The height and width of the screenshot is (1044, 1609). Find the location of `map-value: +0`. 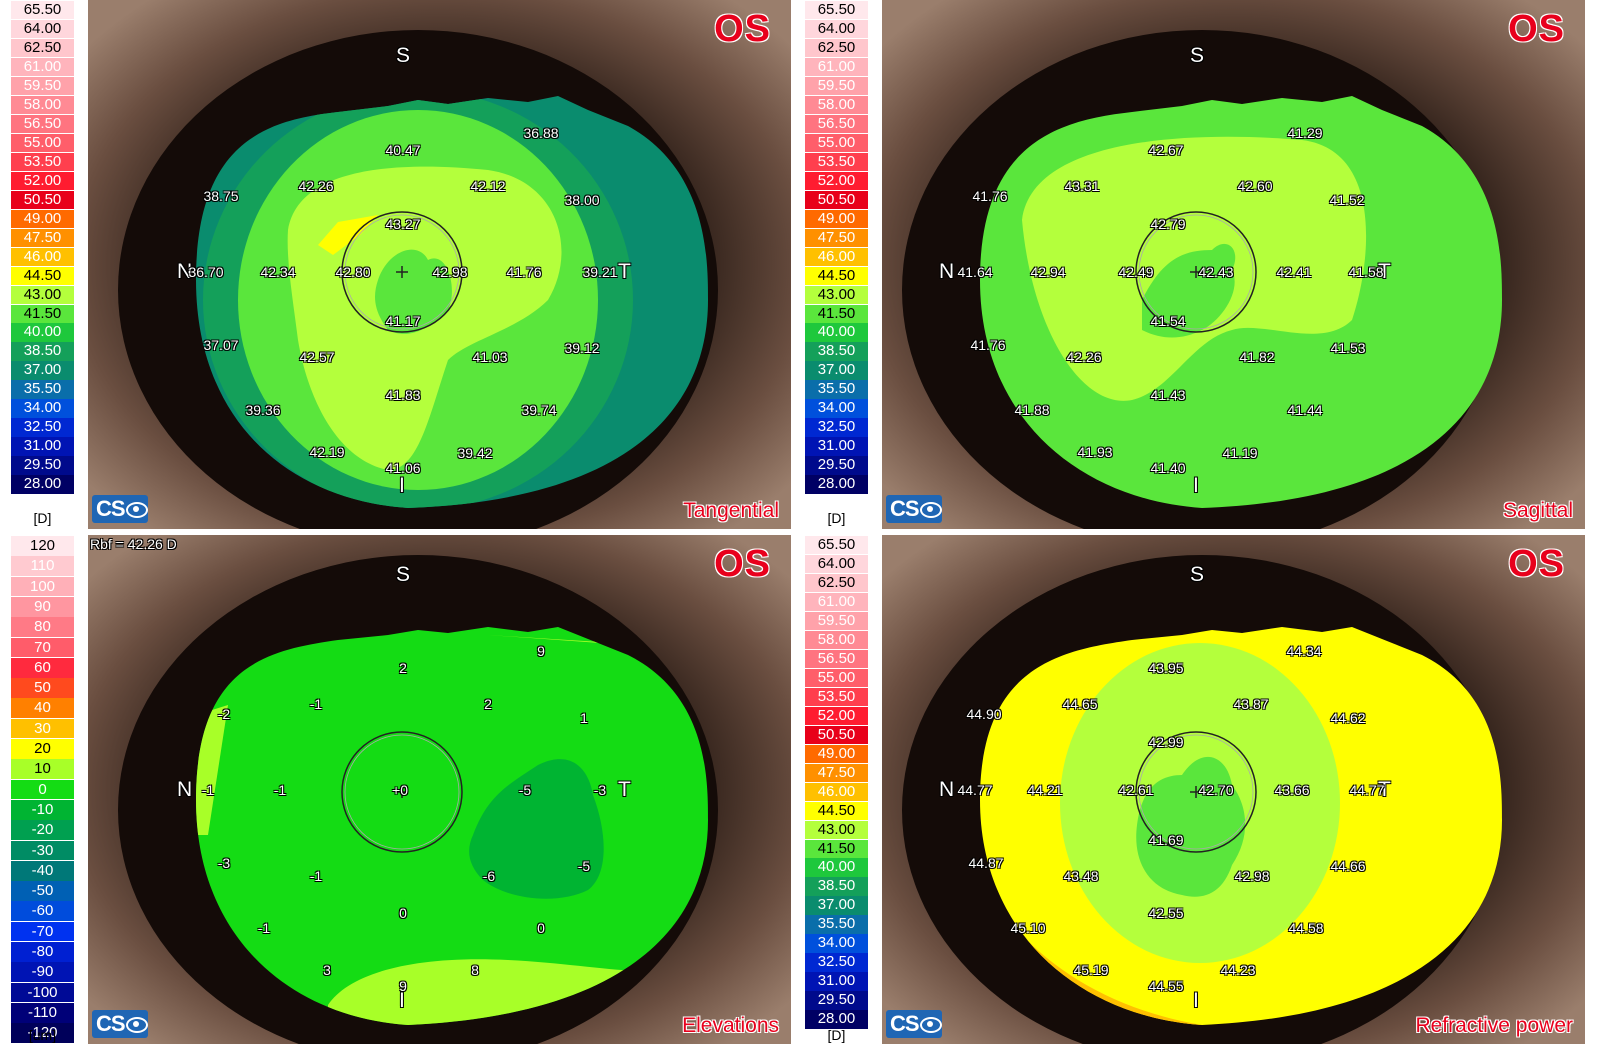

map-value: +0 is located at coordinates (400, 790).